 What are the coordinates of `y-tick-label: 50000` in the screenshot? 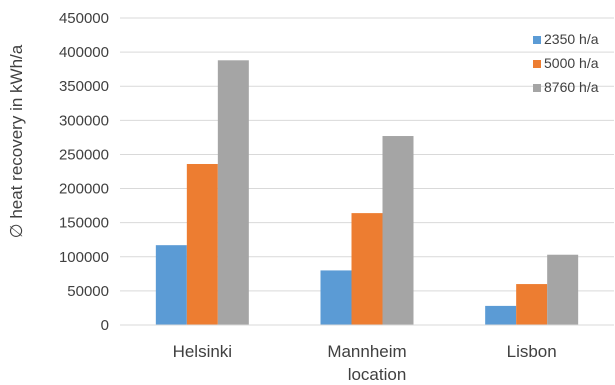 It's located at (88, 291).